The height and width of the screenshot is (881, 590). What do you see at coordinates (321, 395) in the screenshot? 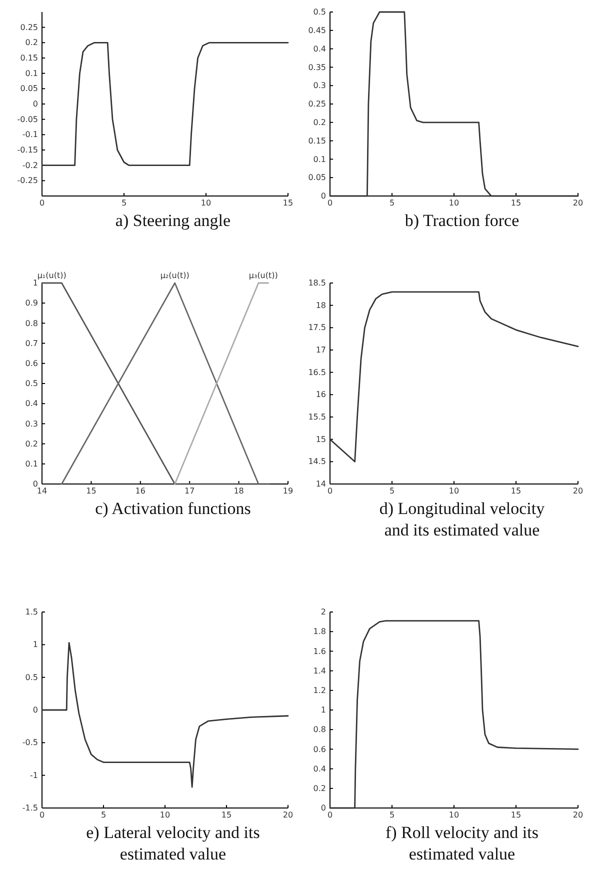
I see `y-tick-label: 16` at bounding box center [321, 395].